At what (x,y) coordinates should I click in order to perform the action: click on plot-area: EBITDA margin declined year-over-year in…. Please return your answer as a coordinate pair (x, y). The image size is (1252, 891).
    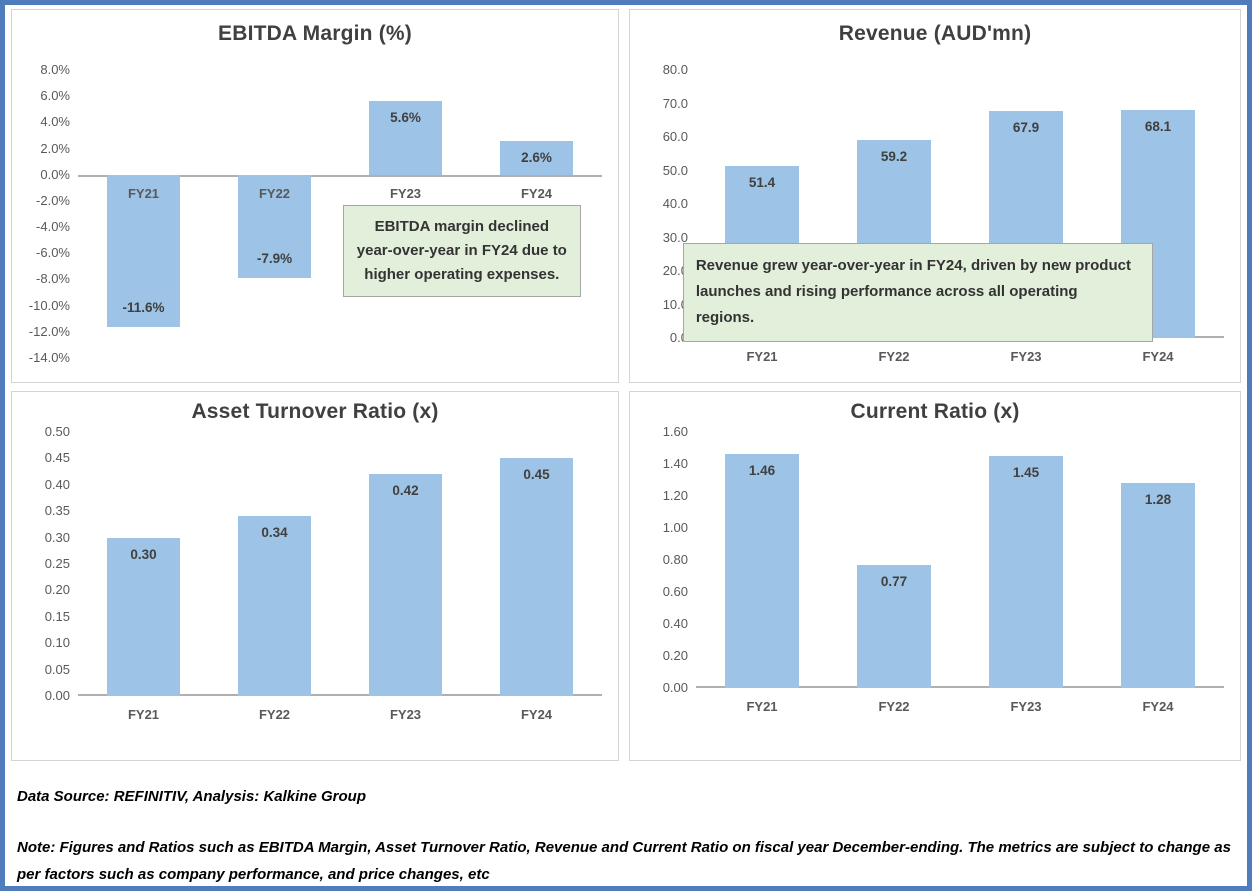
    Looking at the image, I should click on (340, 214).